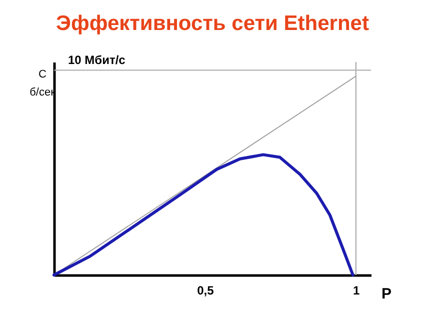 The image size is (427, 320). I want to click on x-axis-title: P, so click(387, 294).